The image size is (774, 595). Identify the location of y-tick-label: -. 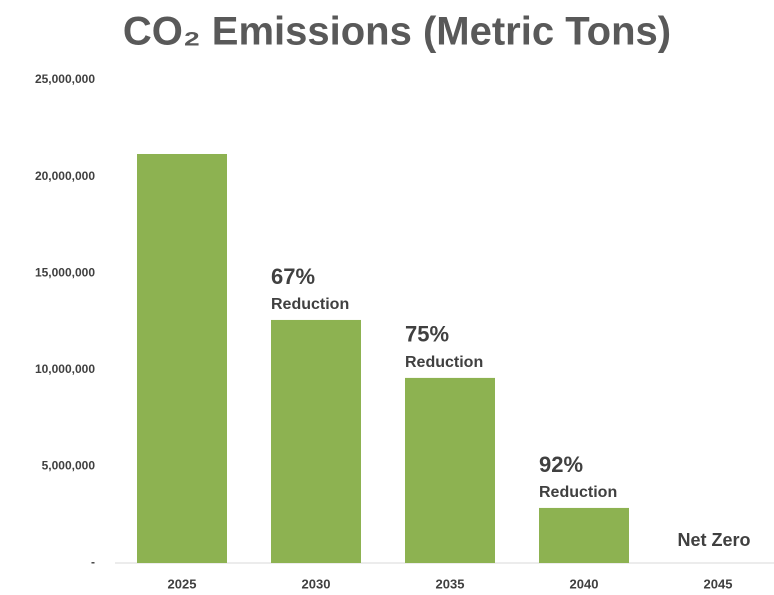
(93, 562).